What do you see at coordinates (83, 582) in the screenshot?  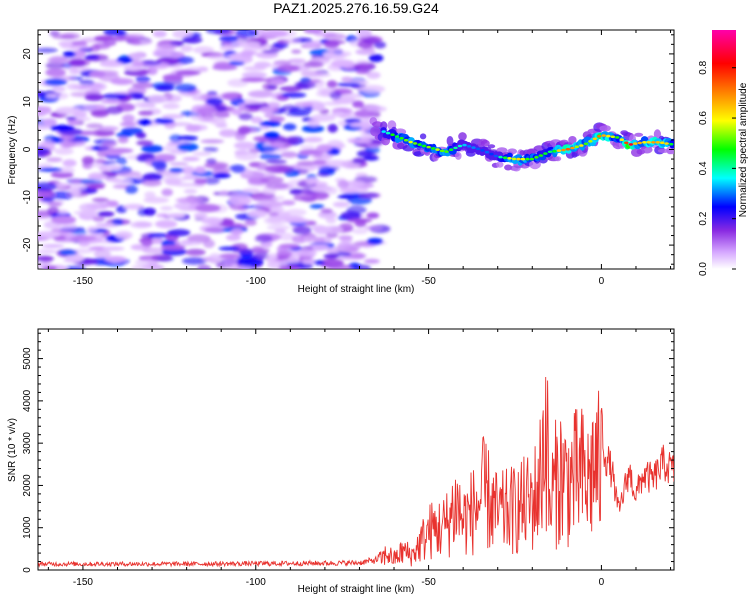 I see `x-tick-label: -150` at bounding box center [83, 582].